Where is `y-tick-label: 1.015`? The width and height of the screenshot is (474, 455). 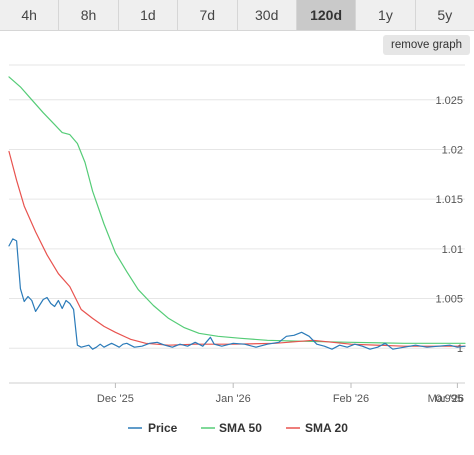 y-tick-label: 1.015 is located at coordinates (449, 200).